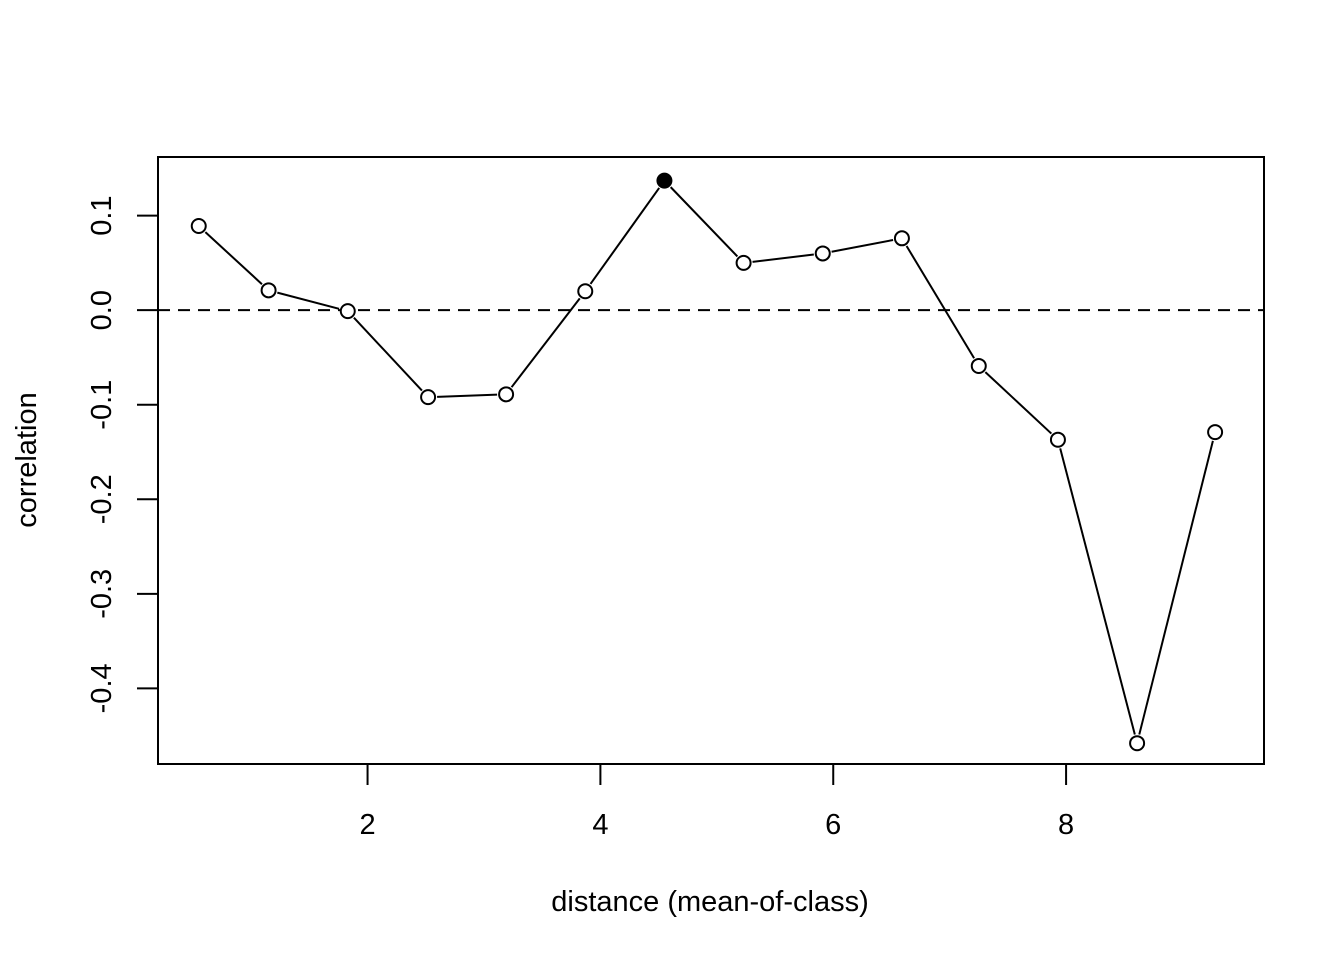 The height and width of the screenshot is (960, 1344). Describe the element at coordinates (1066, 825) in the screenshot. I see `x-tick-label: 8` at that location.